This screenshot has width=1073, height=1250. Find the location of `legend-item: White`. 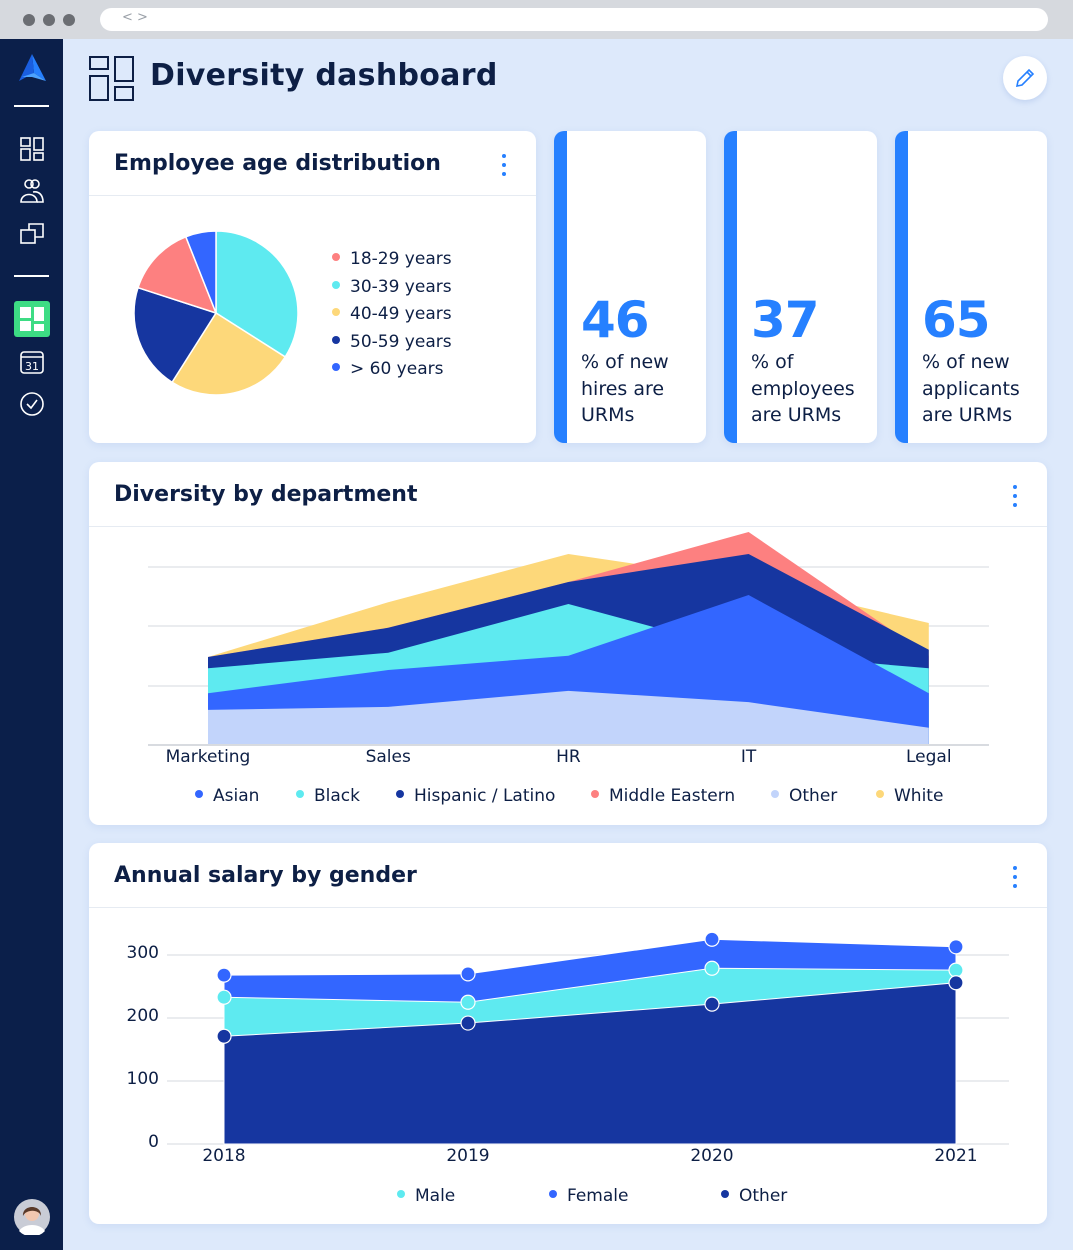

legend-item: White is located at coordinates (909, 796).